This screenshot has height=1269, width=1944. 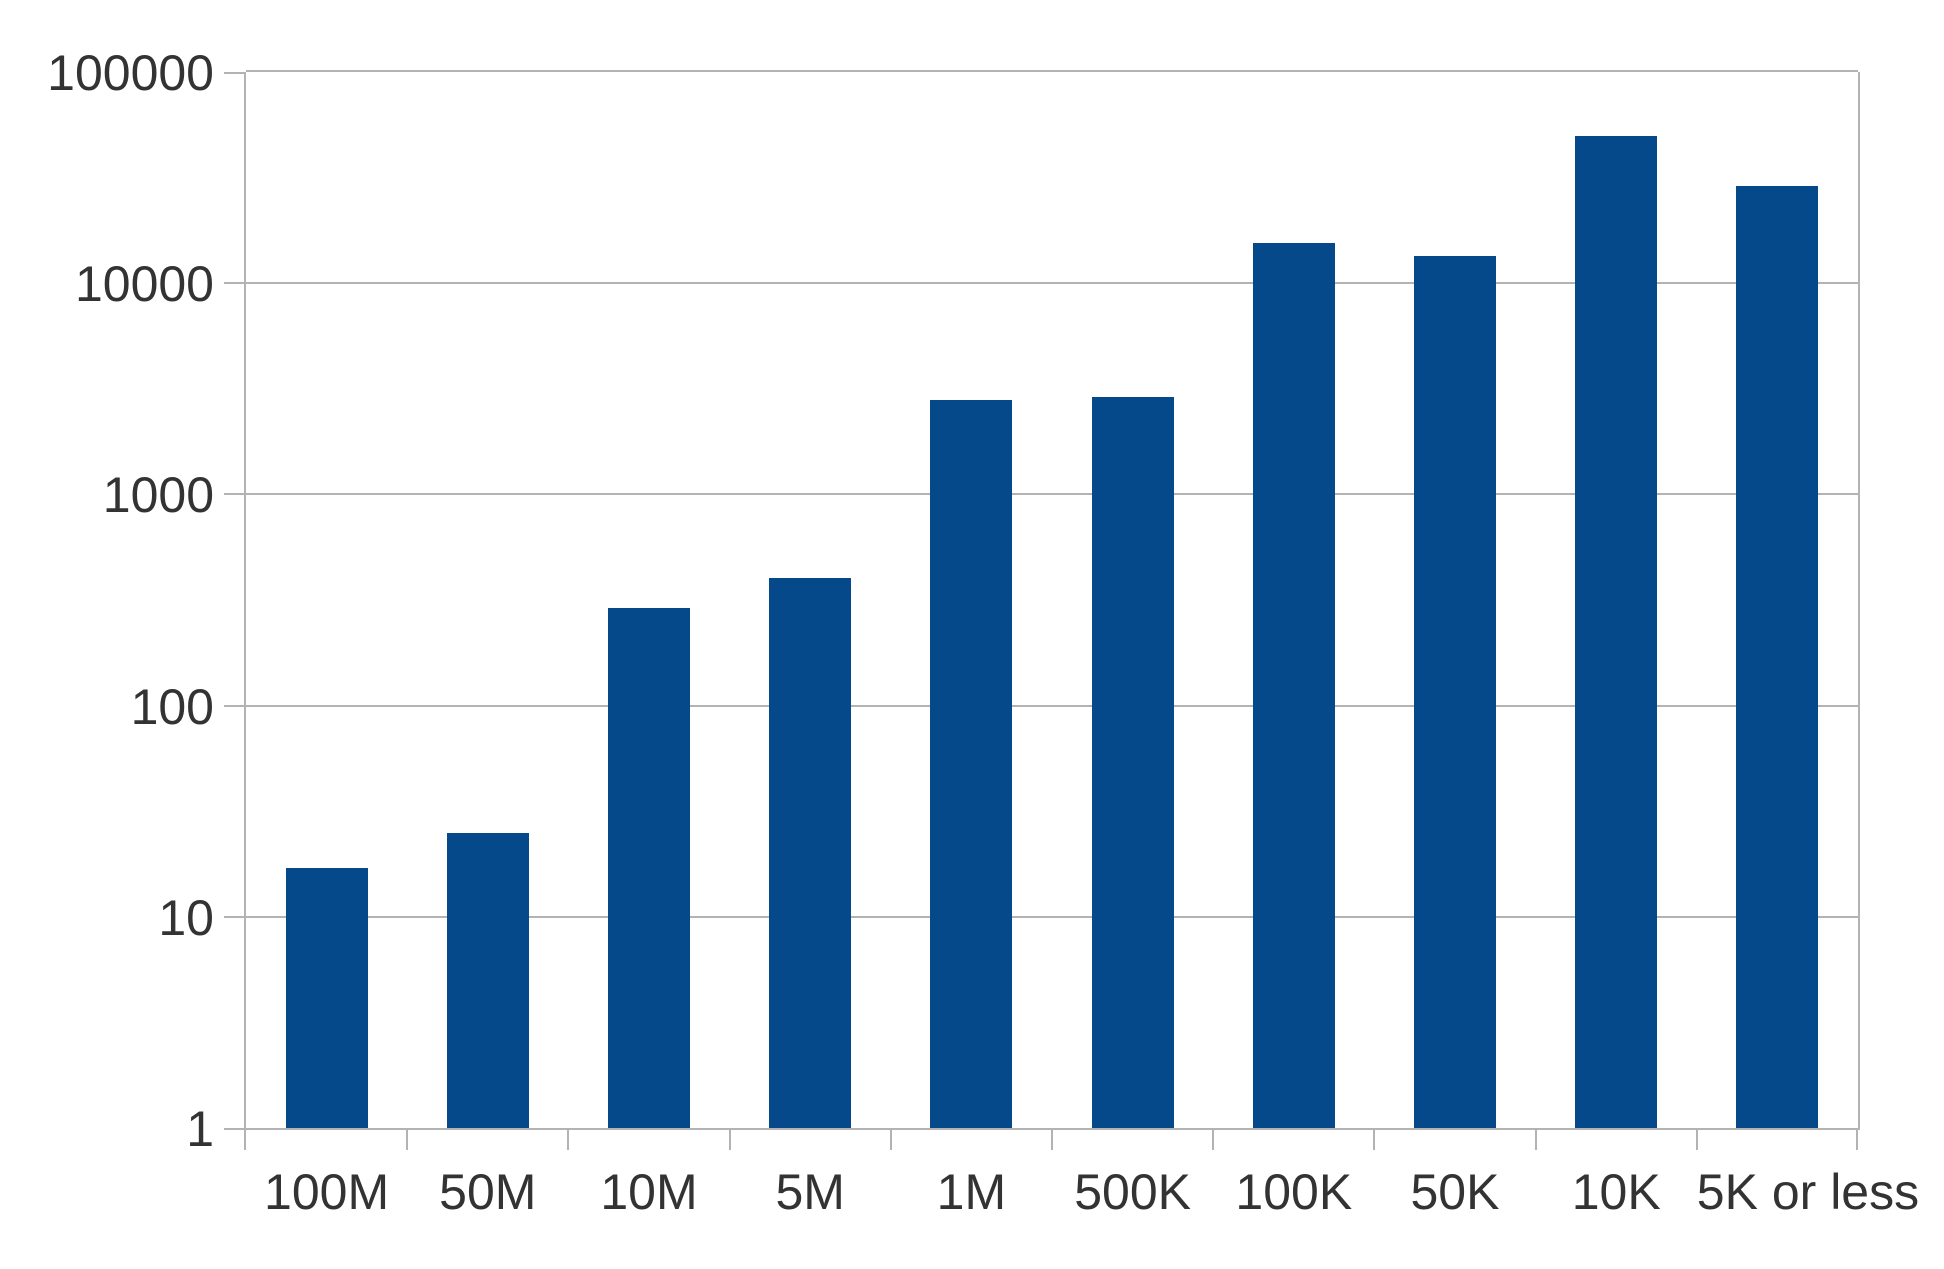 I want to click on x-axis-label: 50M, so click(x=488, y=1192).